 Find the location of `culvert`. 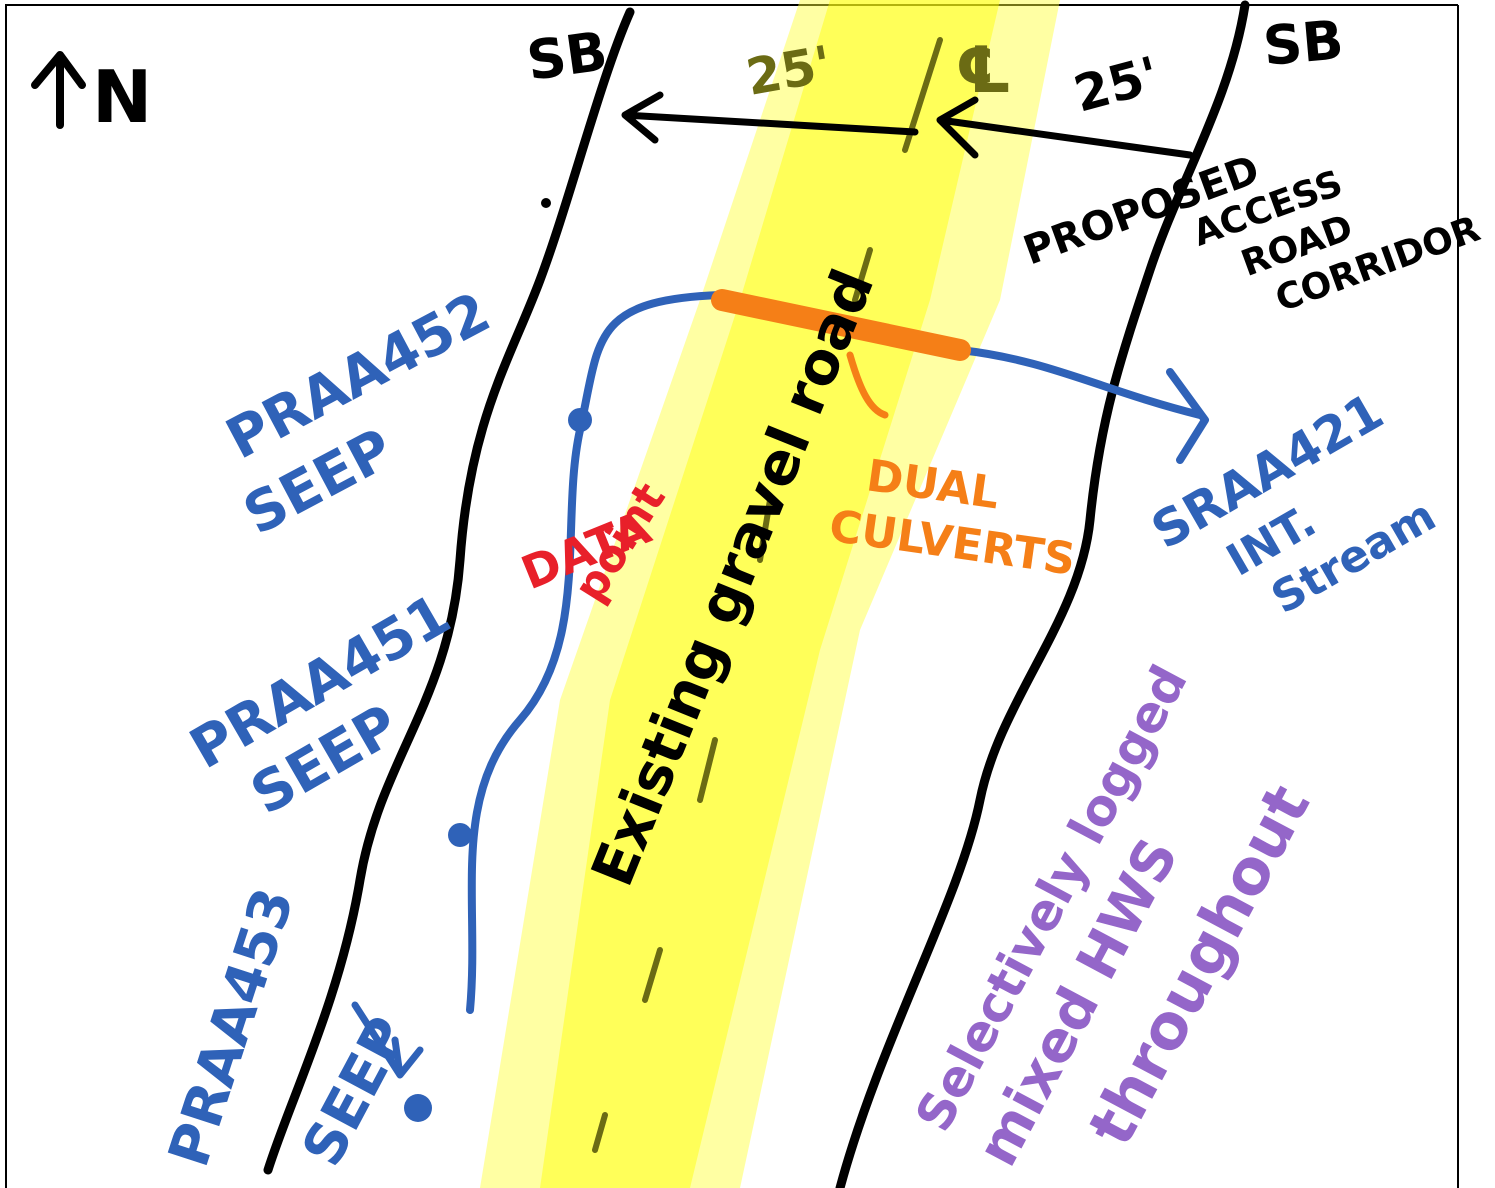

culvert is located at coordinates (841, 325).